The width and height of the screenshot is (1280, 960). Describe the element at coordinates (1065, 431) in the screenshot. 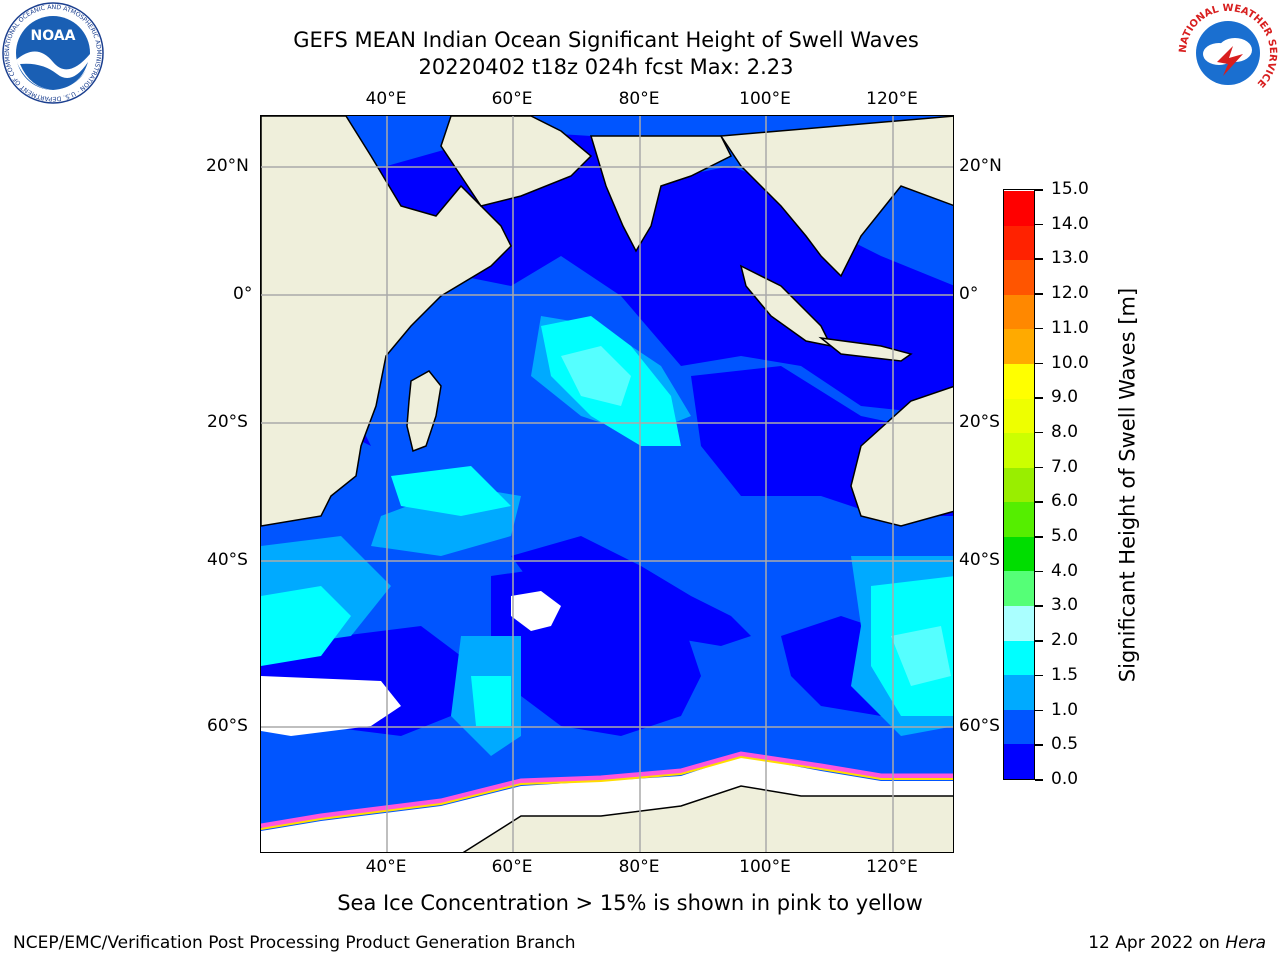

I see `colorbar-tick-label: 8.0` at that location.